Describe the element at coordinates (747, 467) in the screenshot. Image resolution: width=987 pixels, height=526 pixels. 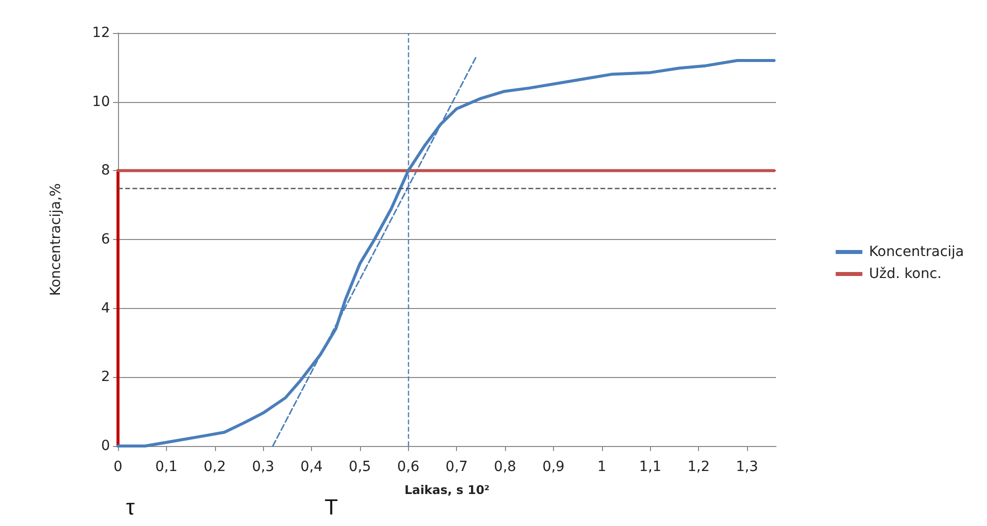
I see `x-tick-label: 1,3` at that location.